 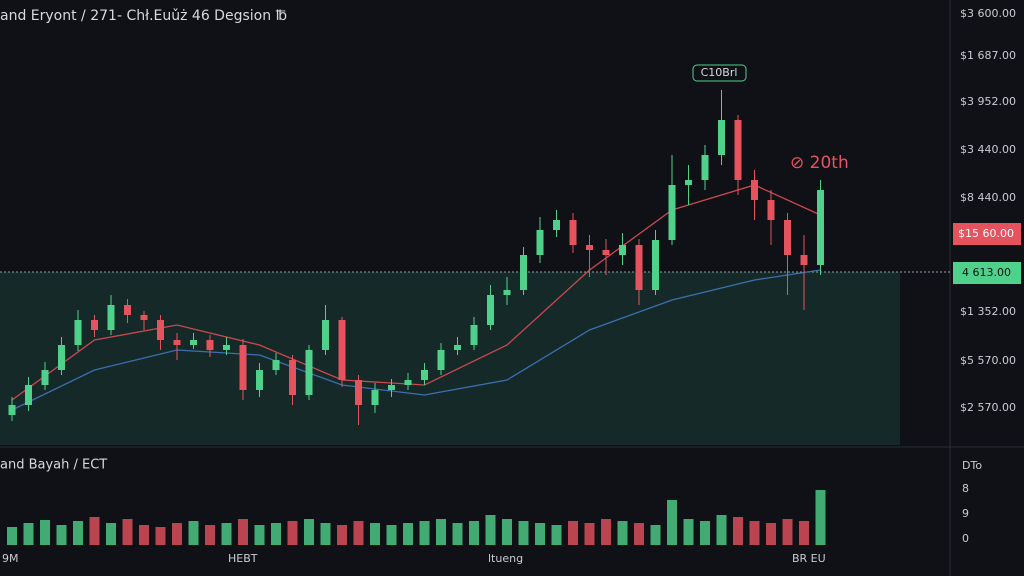 I want to click on time-label: BR EU, so click(x=809, y=558).